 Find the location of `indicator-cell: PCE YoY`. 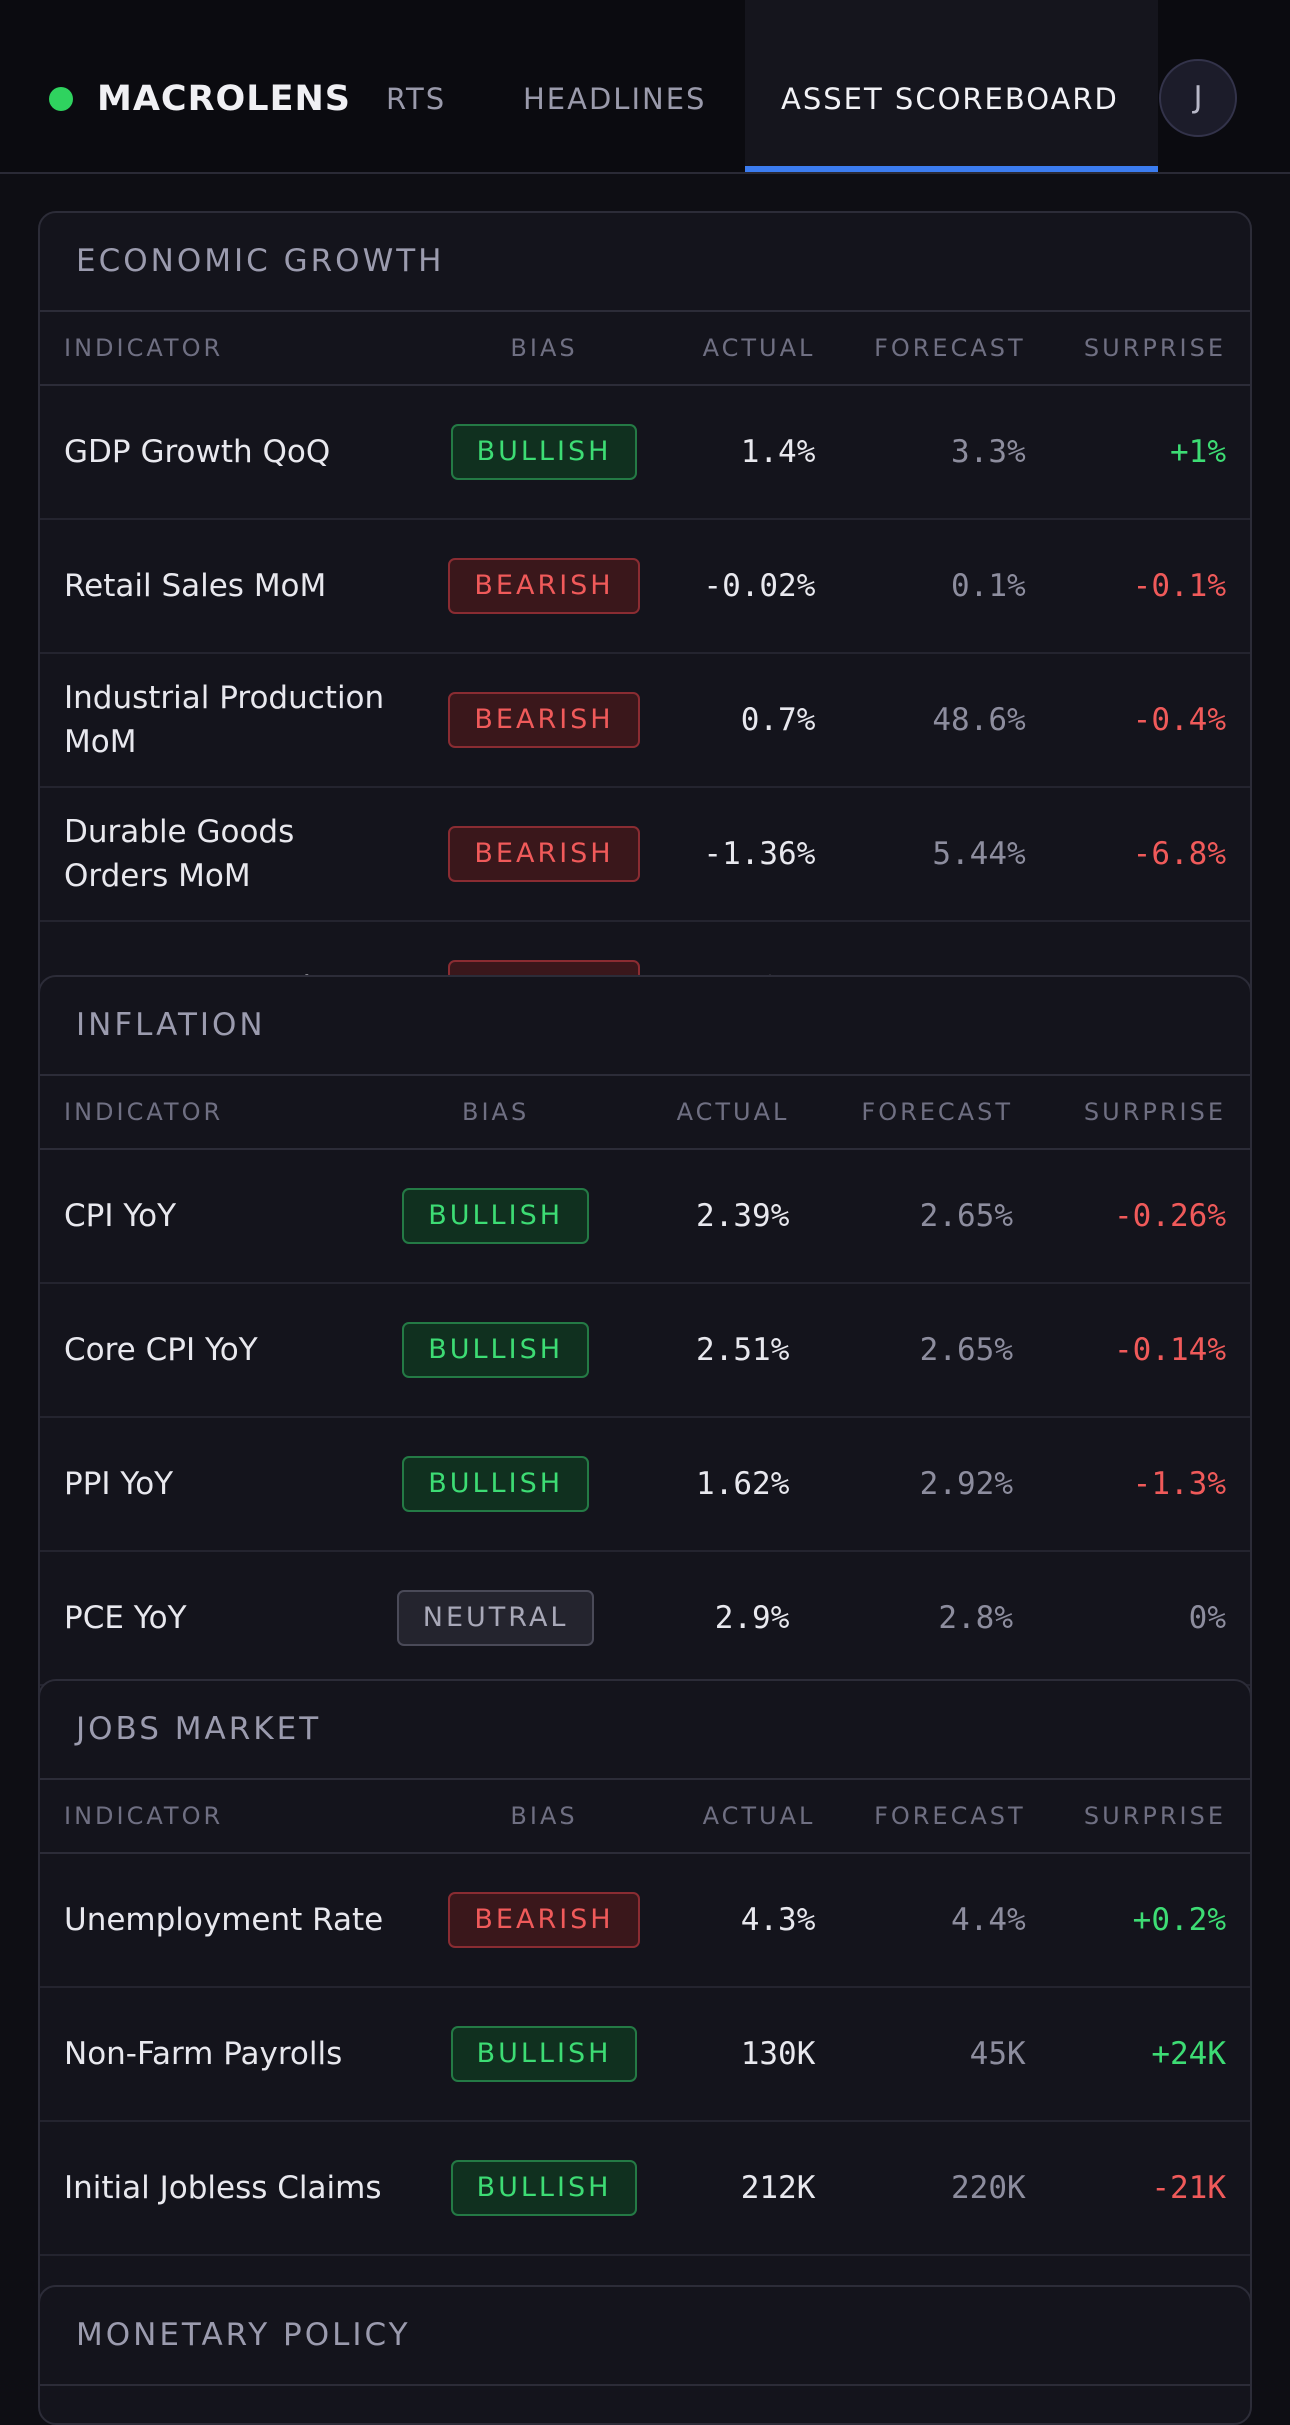

indicator-cell: PCE YoY is located at coordinates (199, 1618).